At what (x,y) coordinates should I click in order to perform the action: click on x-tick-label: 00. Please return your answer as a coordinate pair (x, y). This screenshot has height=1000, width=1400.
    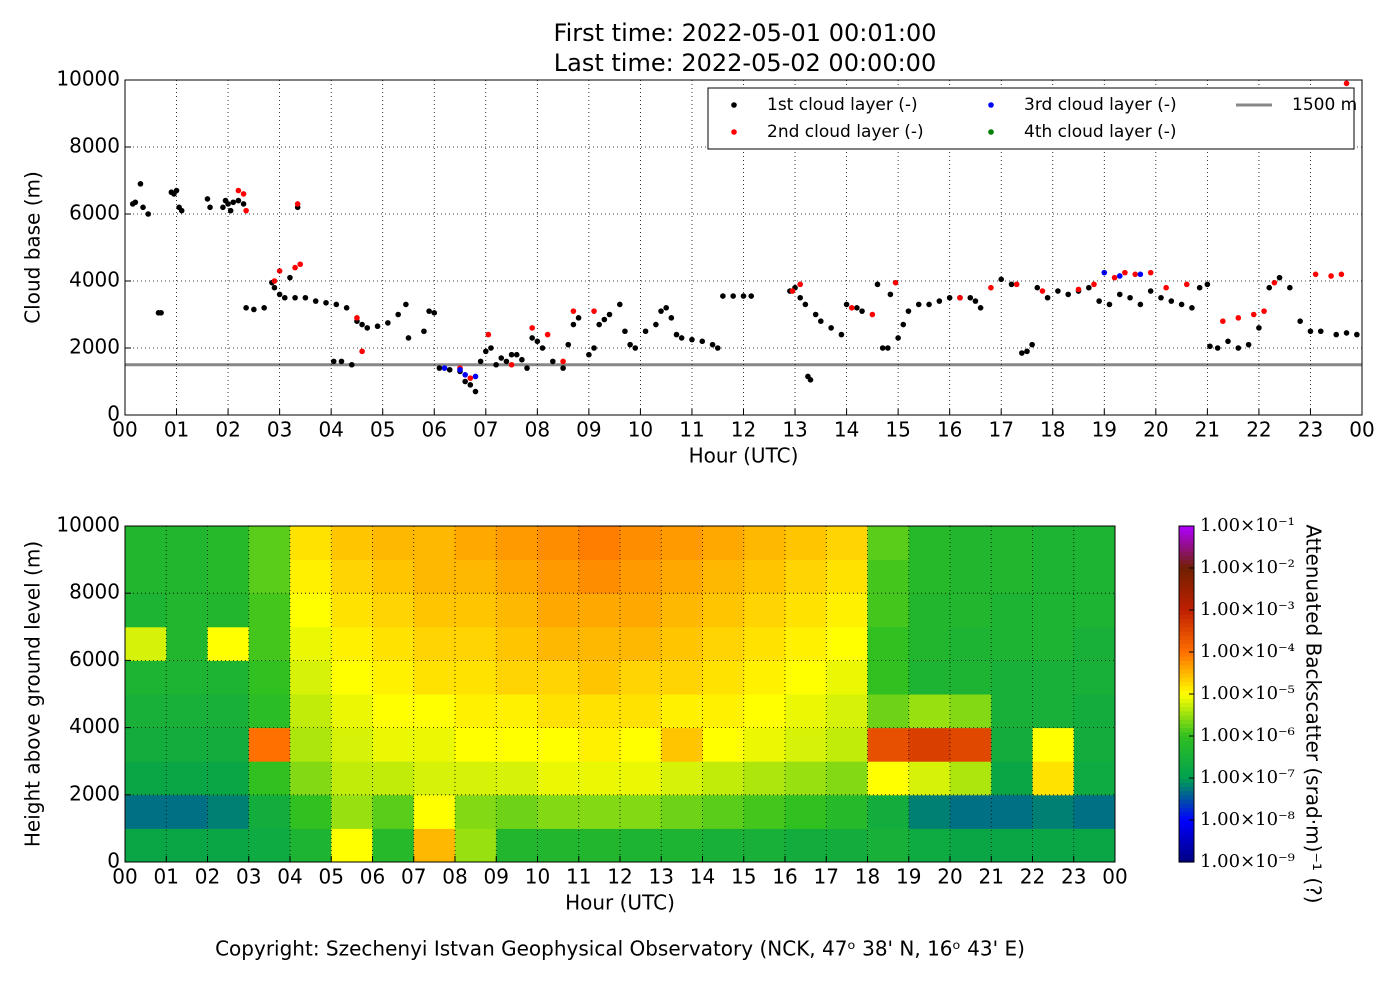
    Looking at the image, I should click on (124, 430).